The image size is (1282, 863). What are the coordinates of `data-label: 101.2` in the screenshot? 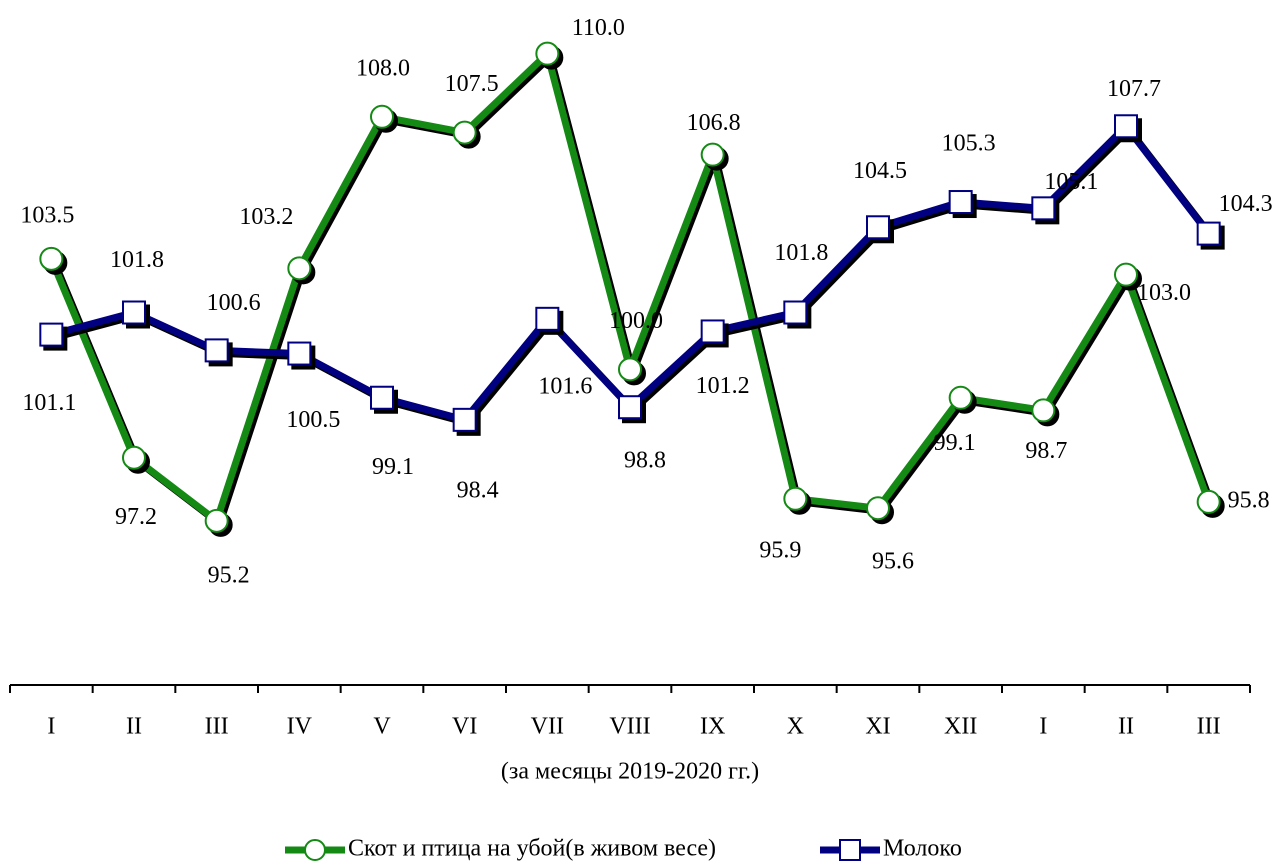 It's located at (723, 386).